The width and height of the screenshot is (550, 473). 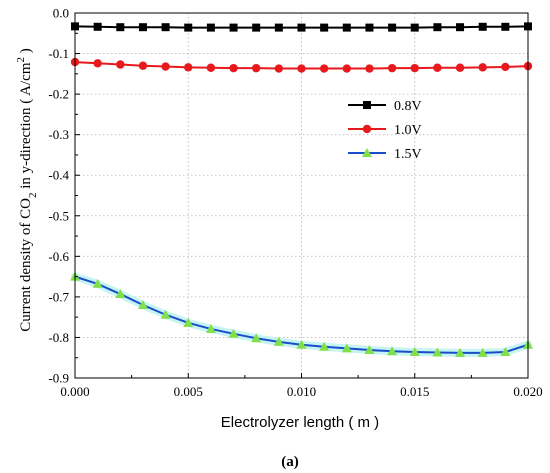 I want to click on series-1.0V, so click(x=301, y=65).